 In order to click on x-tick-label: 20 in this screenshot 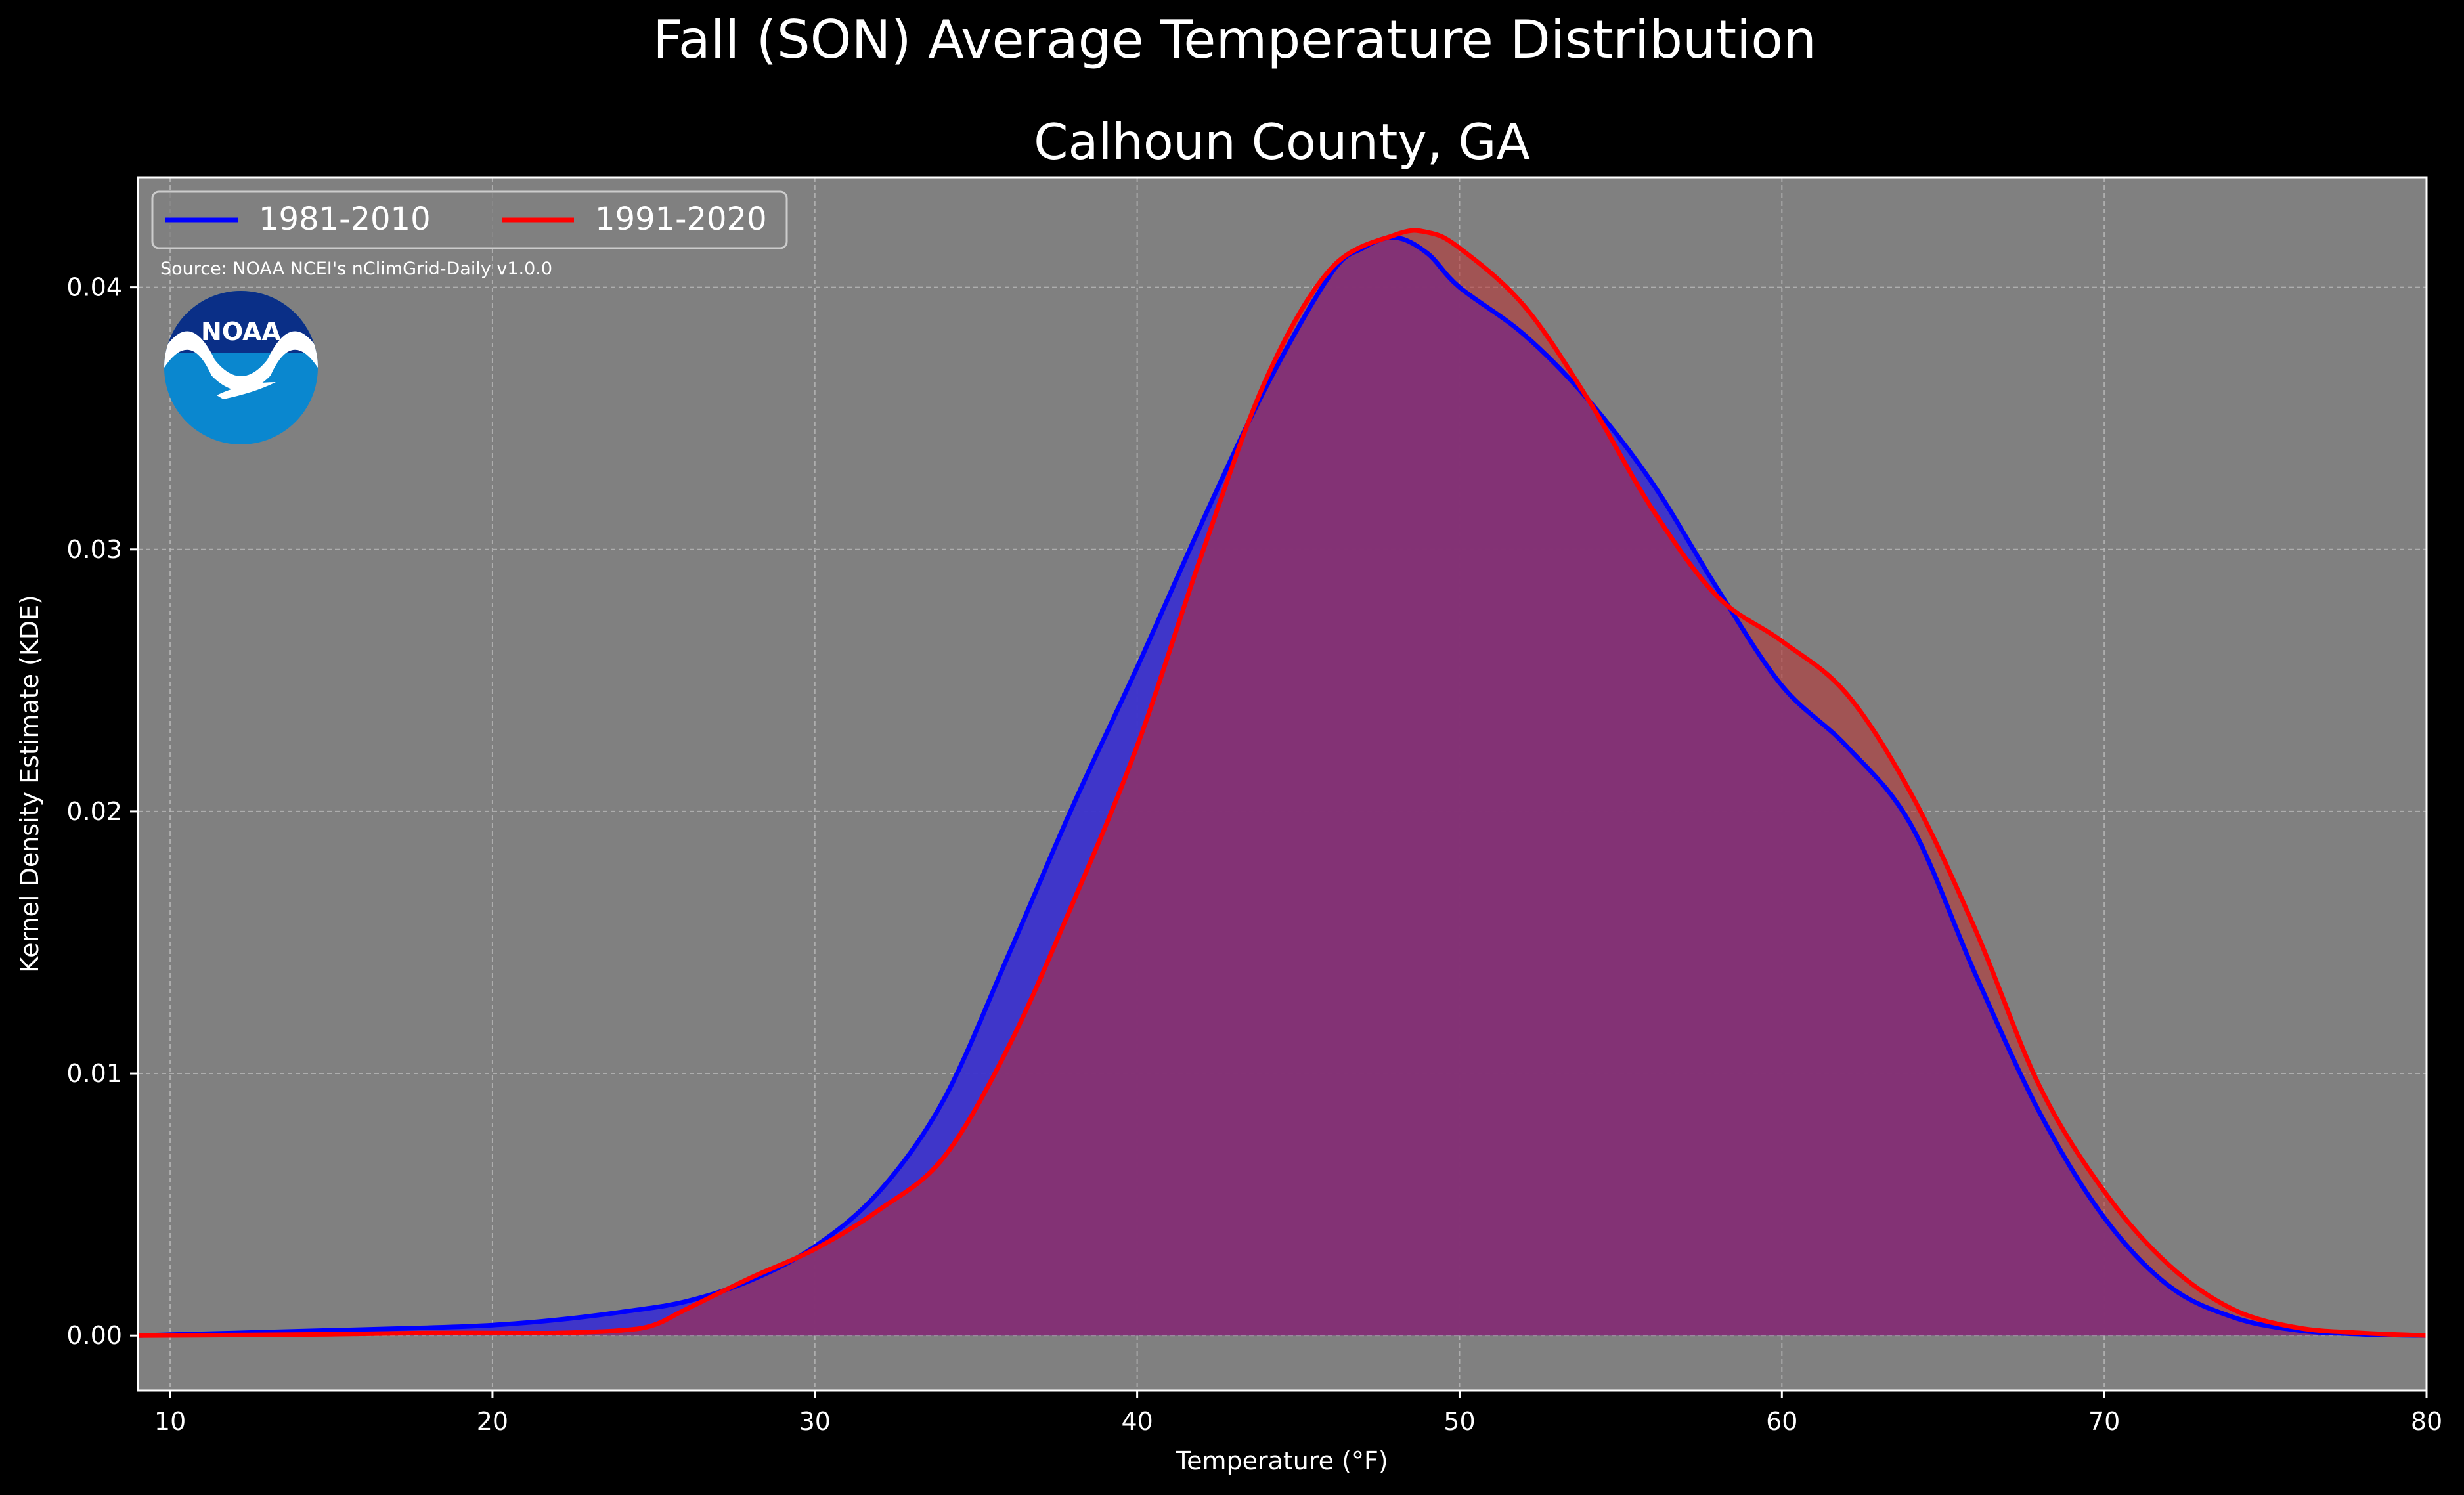, I will do `click(492, 1421)`.